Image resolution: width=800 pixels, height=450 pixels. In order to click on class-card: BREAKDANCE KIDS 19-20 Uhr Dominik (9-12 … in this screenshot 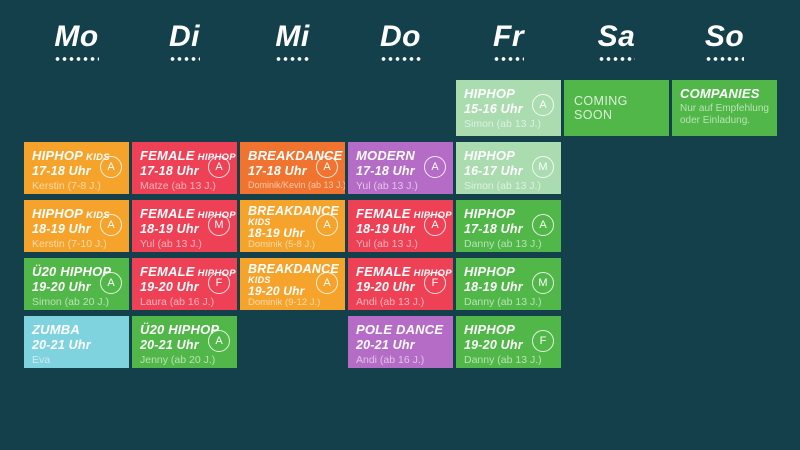, I will do `click(292, 284)`.